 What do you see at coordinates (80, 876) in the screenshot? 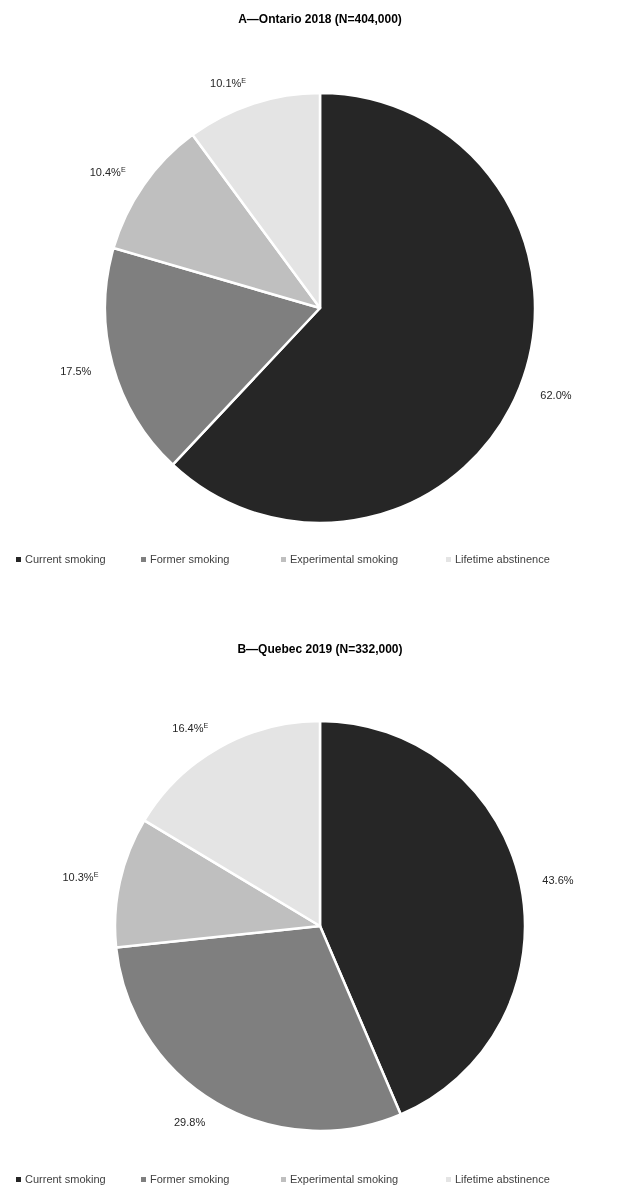
I see `data-label: 10.3%$^{E}$` at bounding box center [80, 876].